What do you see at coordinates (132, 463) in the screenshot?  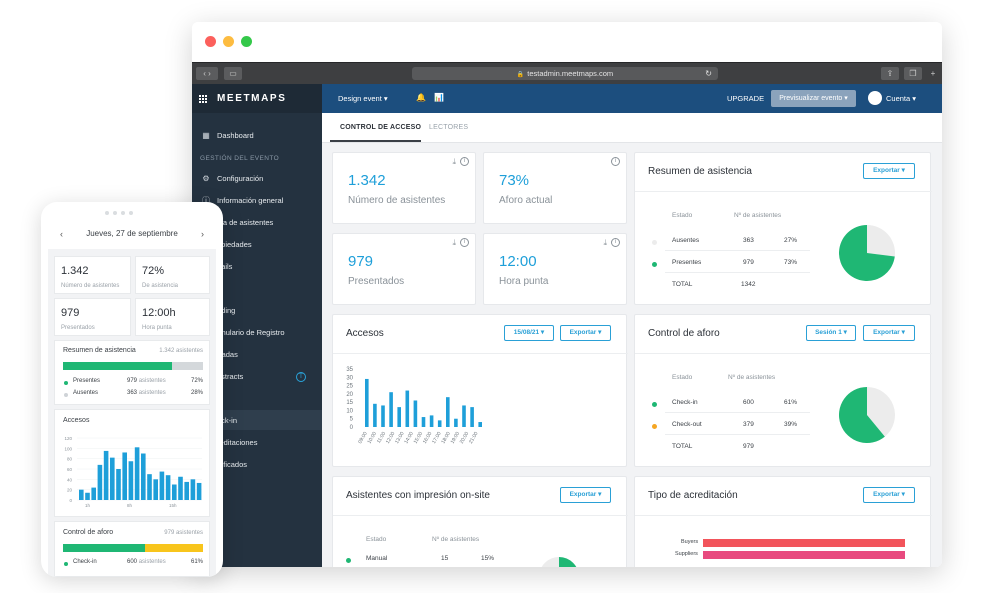 I see `phone-accesos-card: Accesos 0 20 40 60 80 100 120 1h 8h 15h` at bounding box center [132, 463].